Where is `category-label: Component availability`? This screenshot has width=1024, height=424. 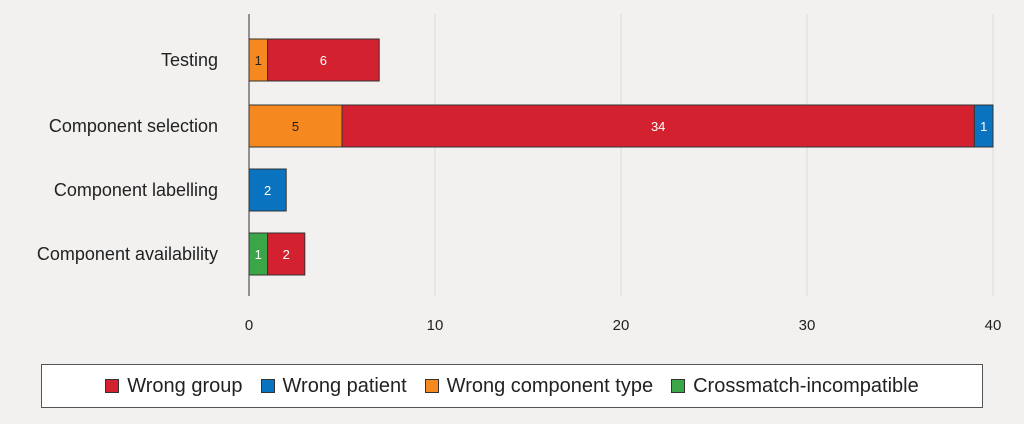
category-label: Component availability is located at coordinates (127, 254).